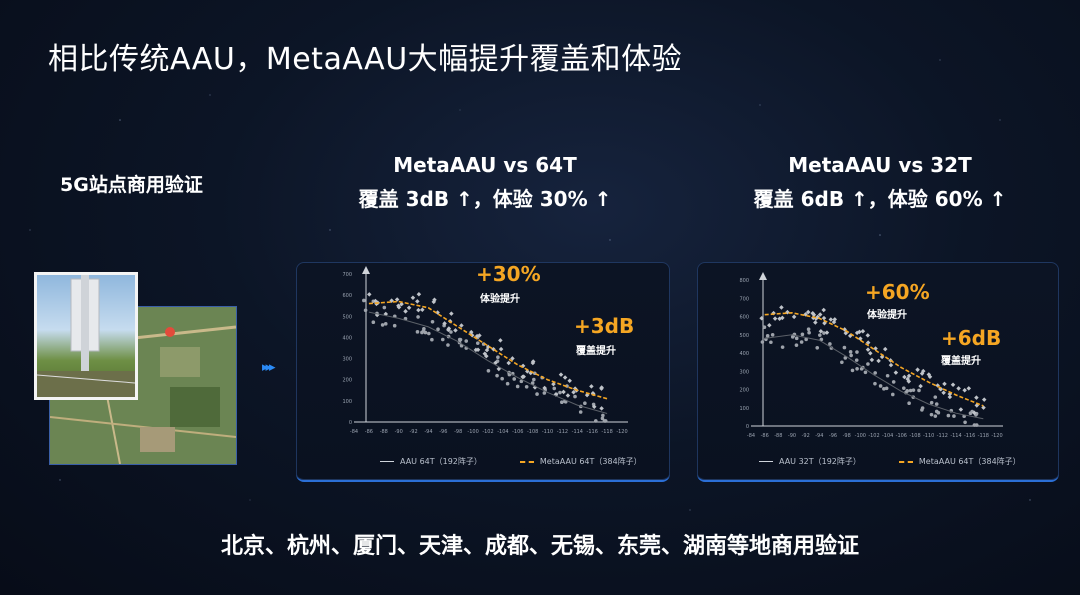  Describe the element at coordinates (413, 432) in the screenshot. I see `x-tick-label: -92` at that location.